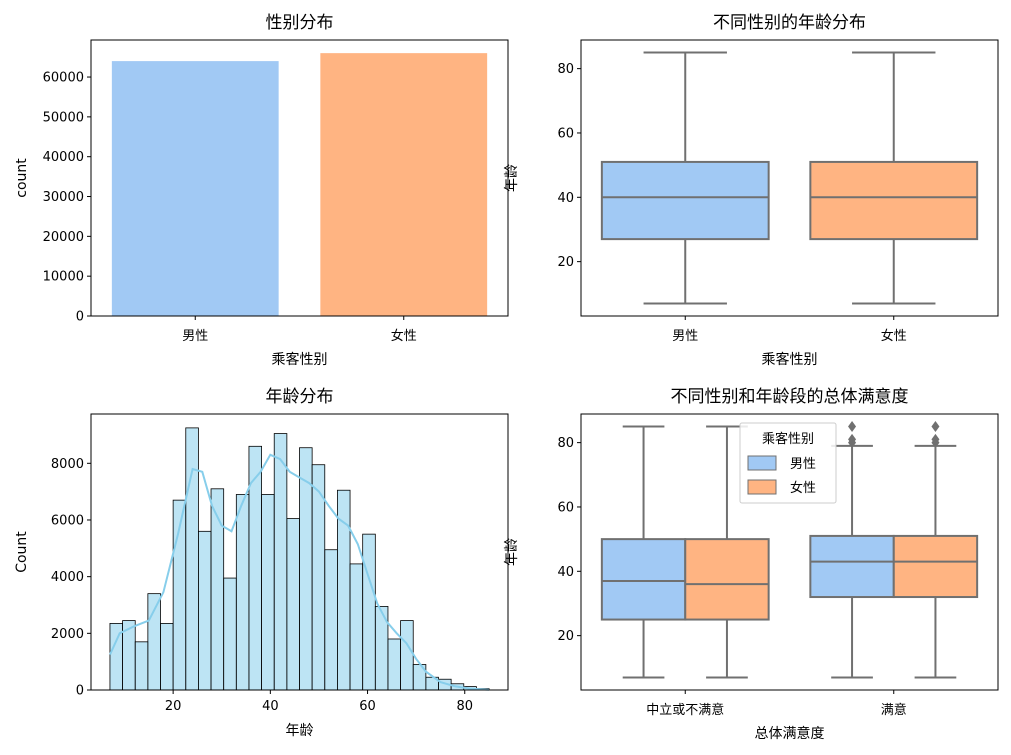 This screenshot has width=1011, height=755. Describe the element at coordinates (803, 488) in the screenshot. I see `legend-entry: 女性` at that location.